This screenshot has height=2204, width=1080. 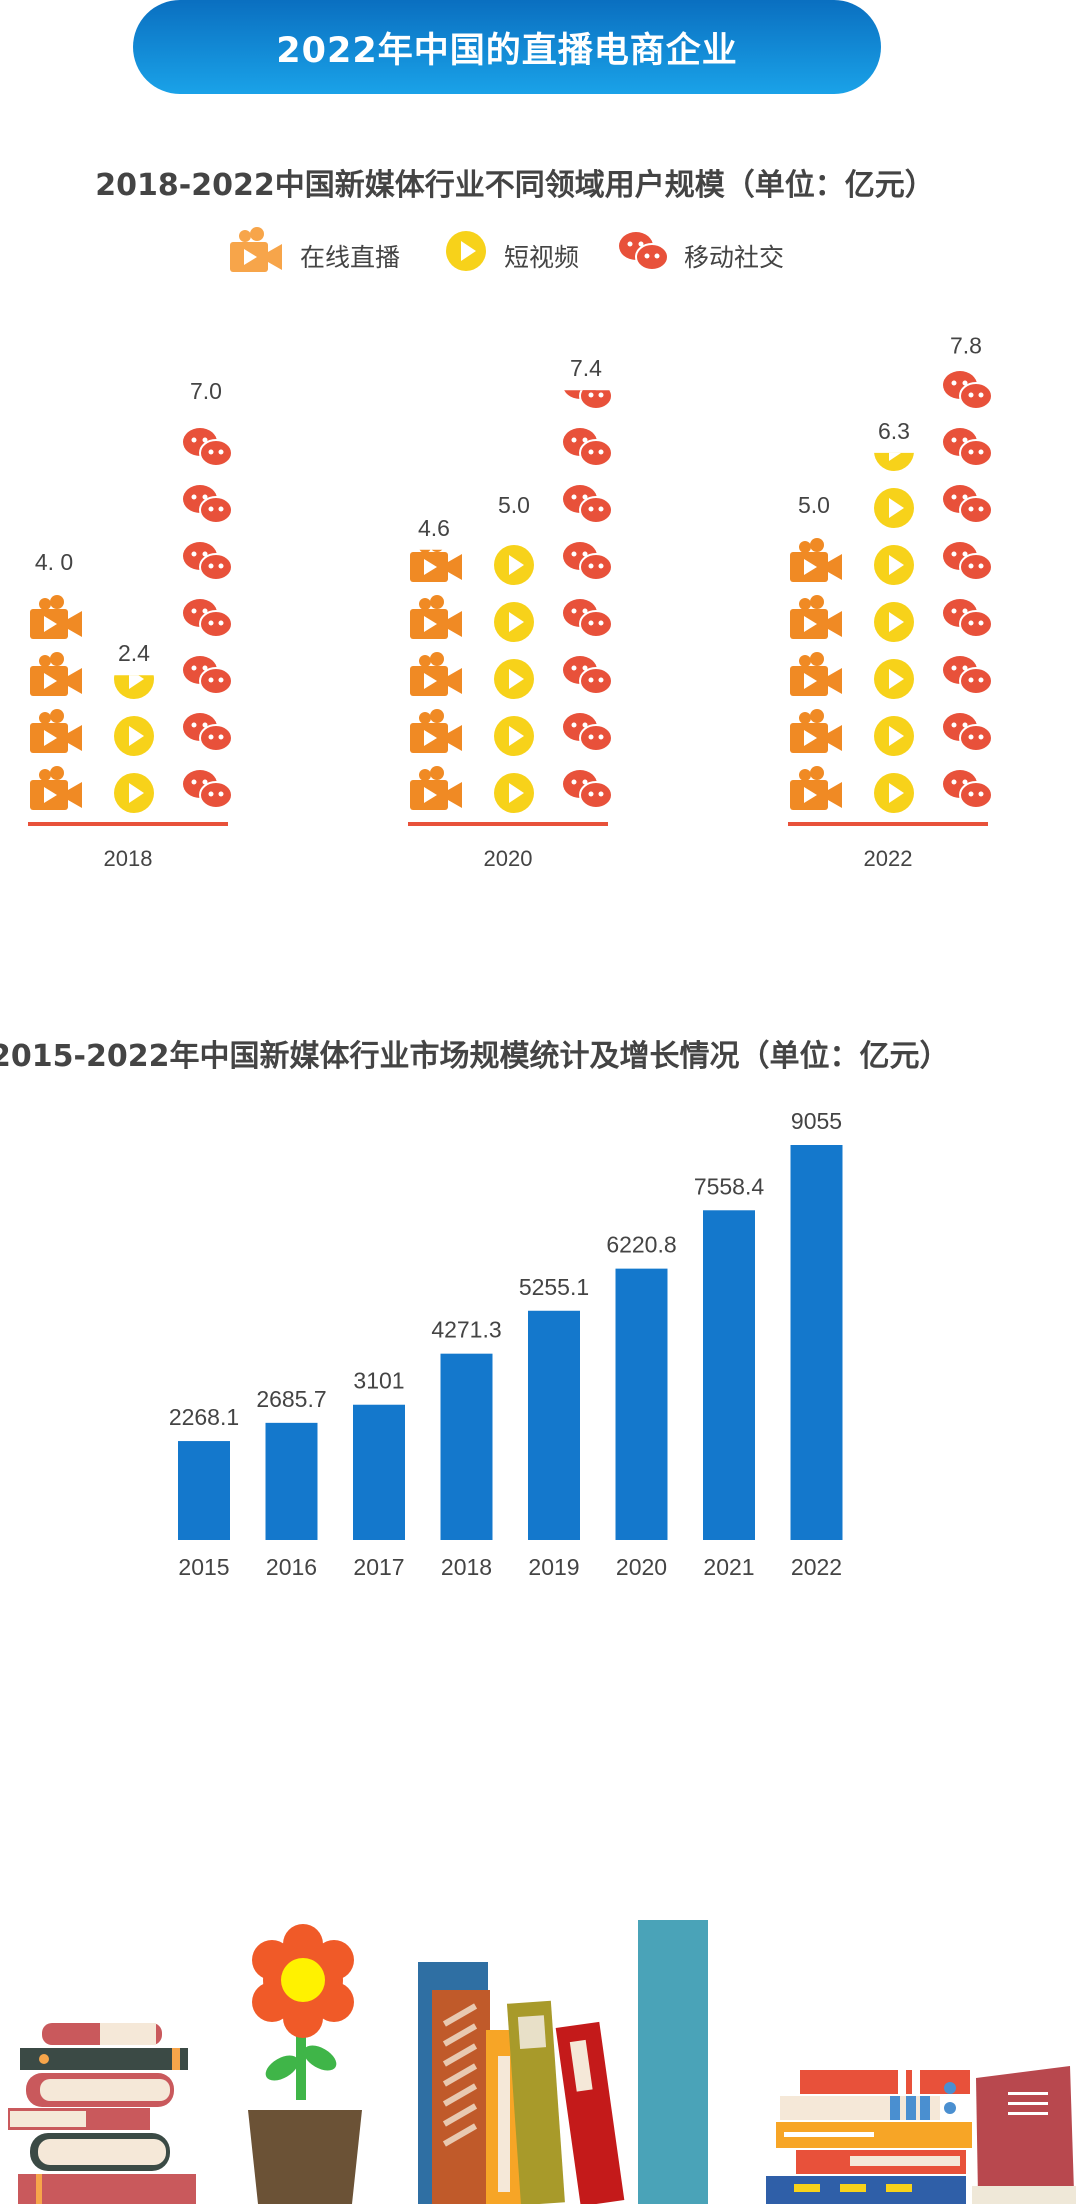 I want to click on legend-item-live: 在线直播, so click(x=314, y=251).